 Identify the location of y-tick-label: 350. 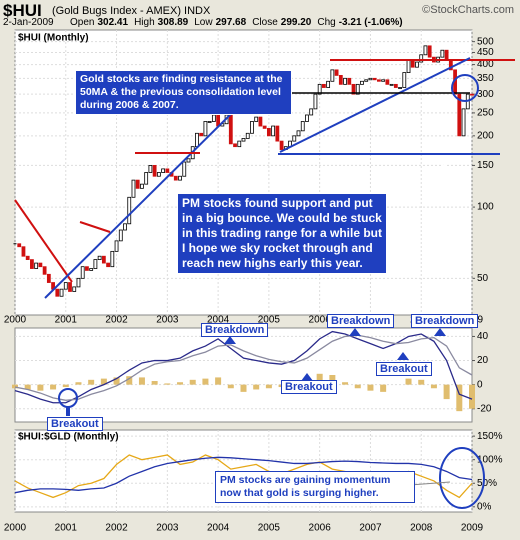
(485, 78).